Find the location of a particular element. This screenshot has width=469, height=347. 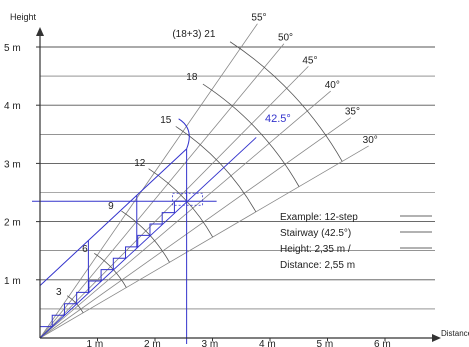

example-stair-profile is located at coordinates (113, 269).